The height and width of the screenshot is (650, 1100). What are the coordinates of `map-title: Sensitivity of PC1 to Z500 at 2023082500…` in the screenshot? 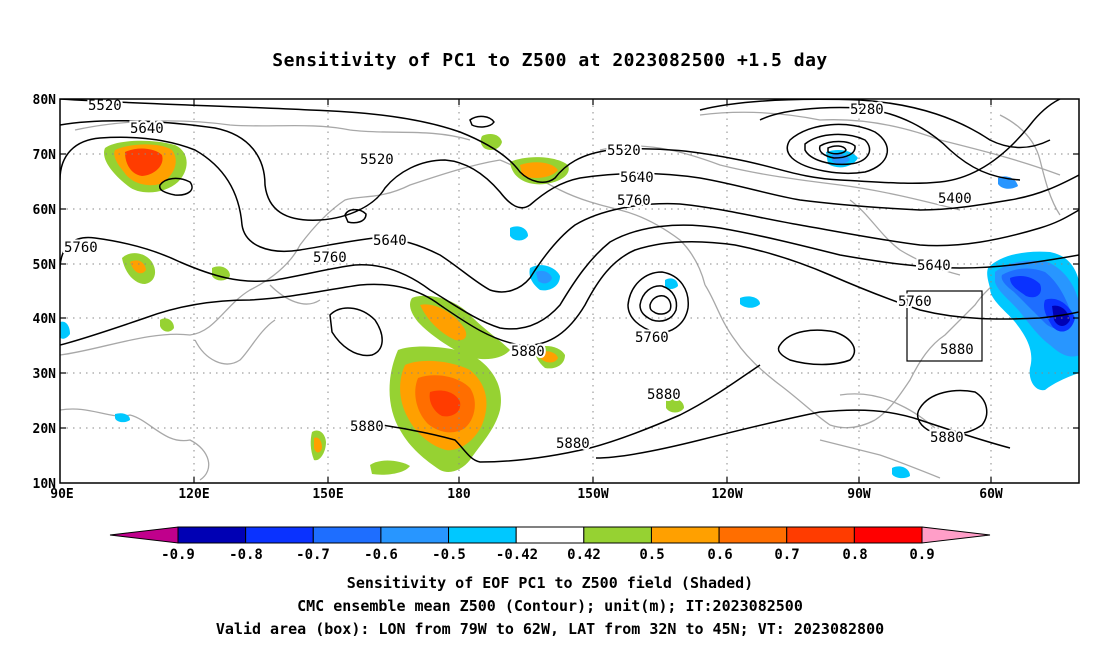 It's located at (550, 60).